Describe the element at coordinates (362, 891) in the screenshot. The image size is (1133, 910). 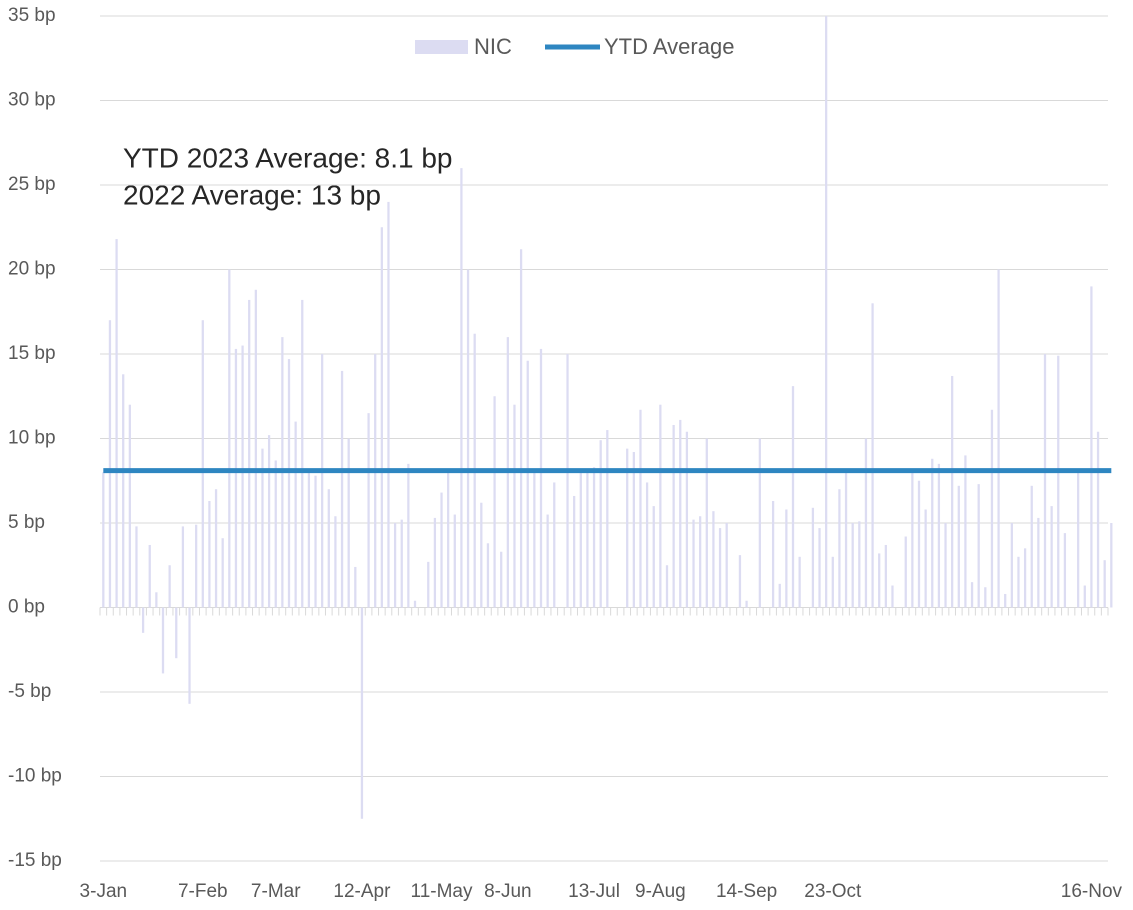
I see `x-tick-label: 12-Apr` at that location.